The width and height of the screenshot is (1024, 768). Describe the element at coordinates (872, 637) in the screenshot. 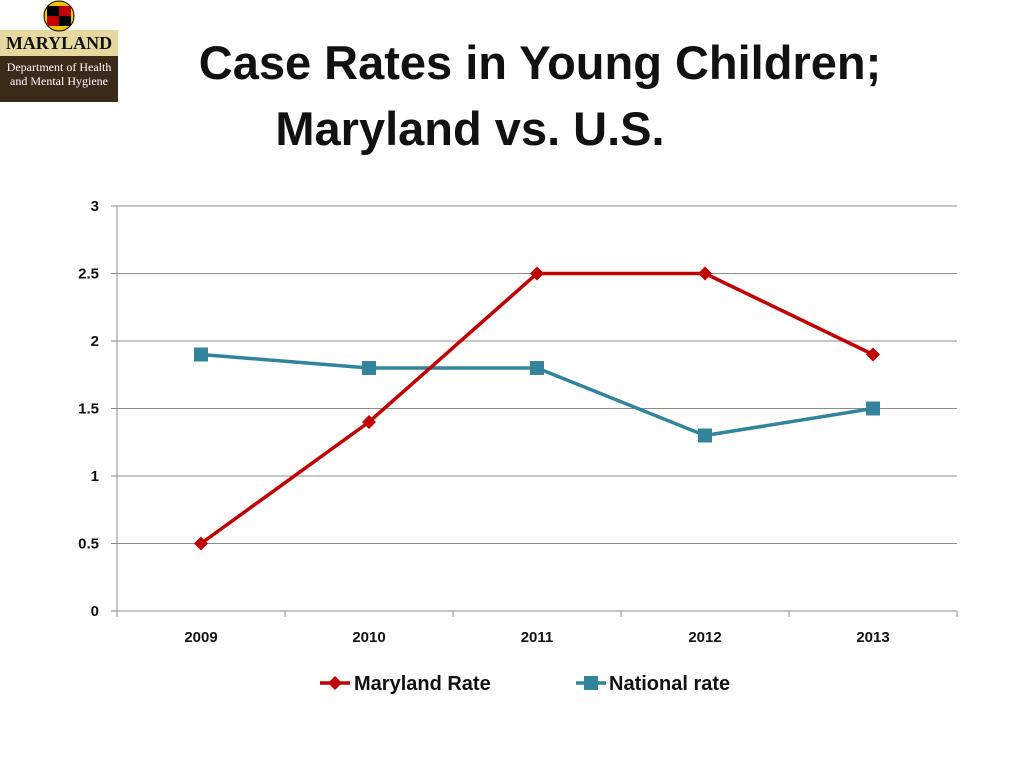

I see `x-tick-label: 2013` at that location.